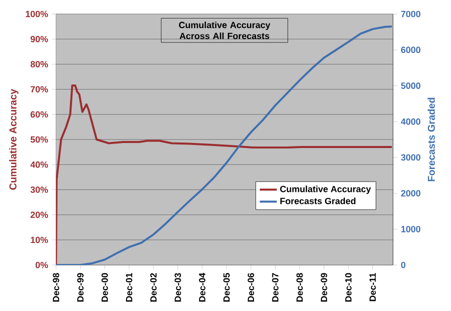  I want to click on y-tick-label: 100%, so click(37, 14).